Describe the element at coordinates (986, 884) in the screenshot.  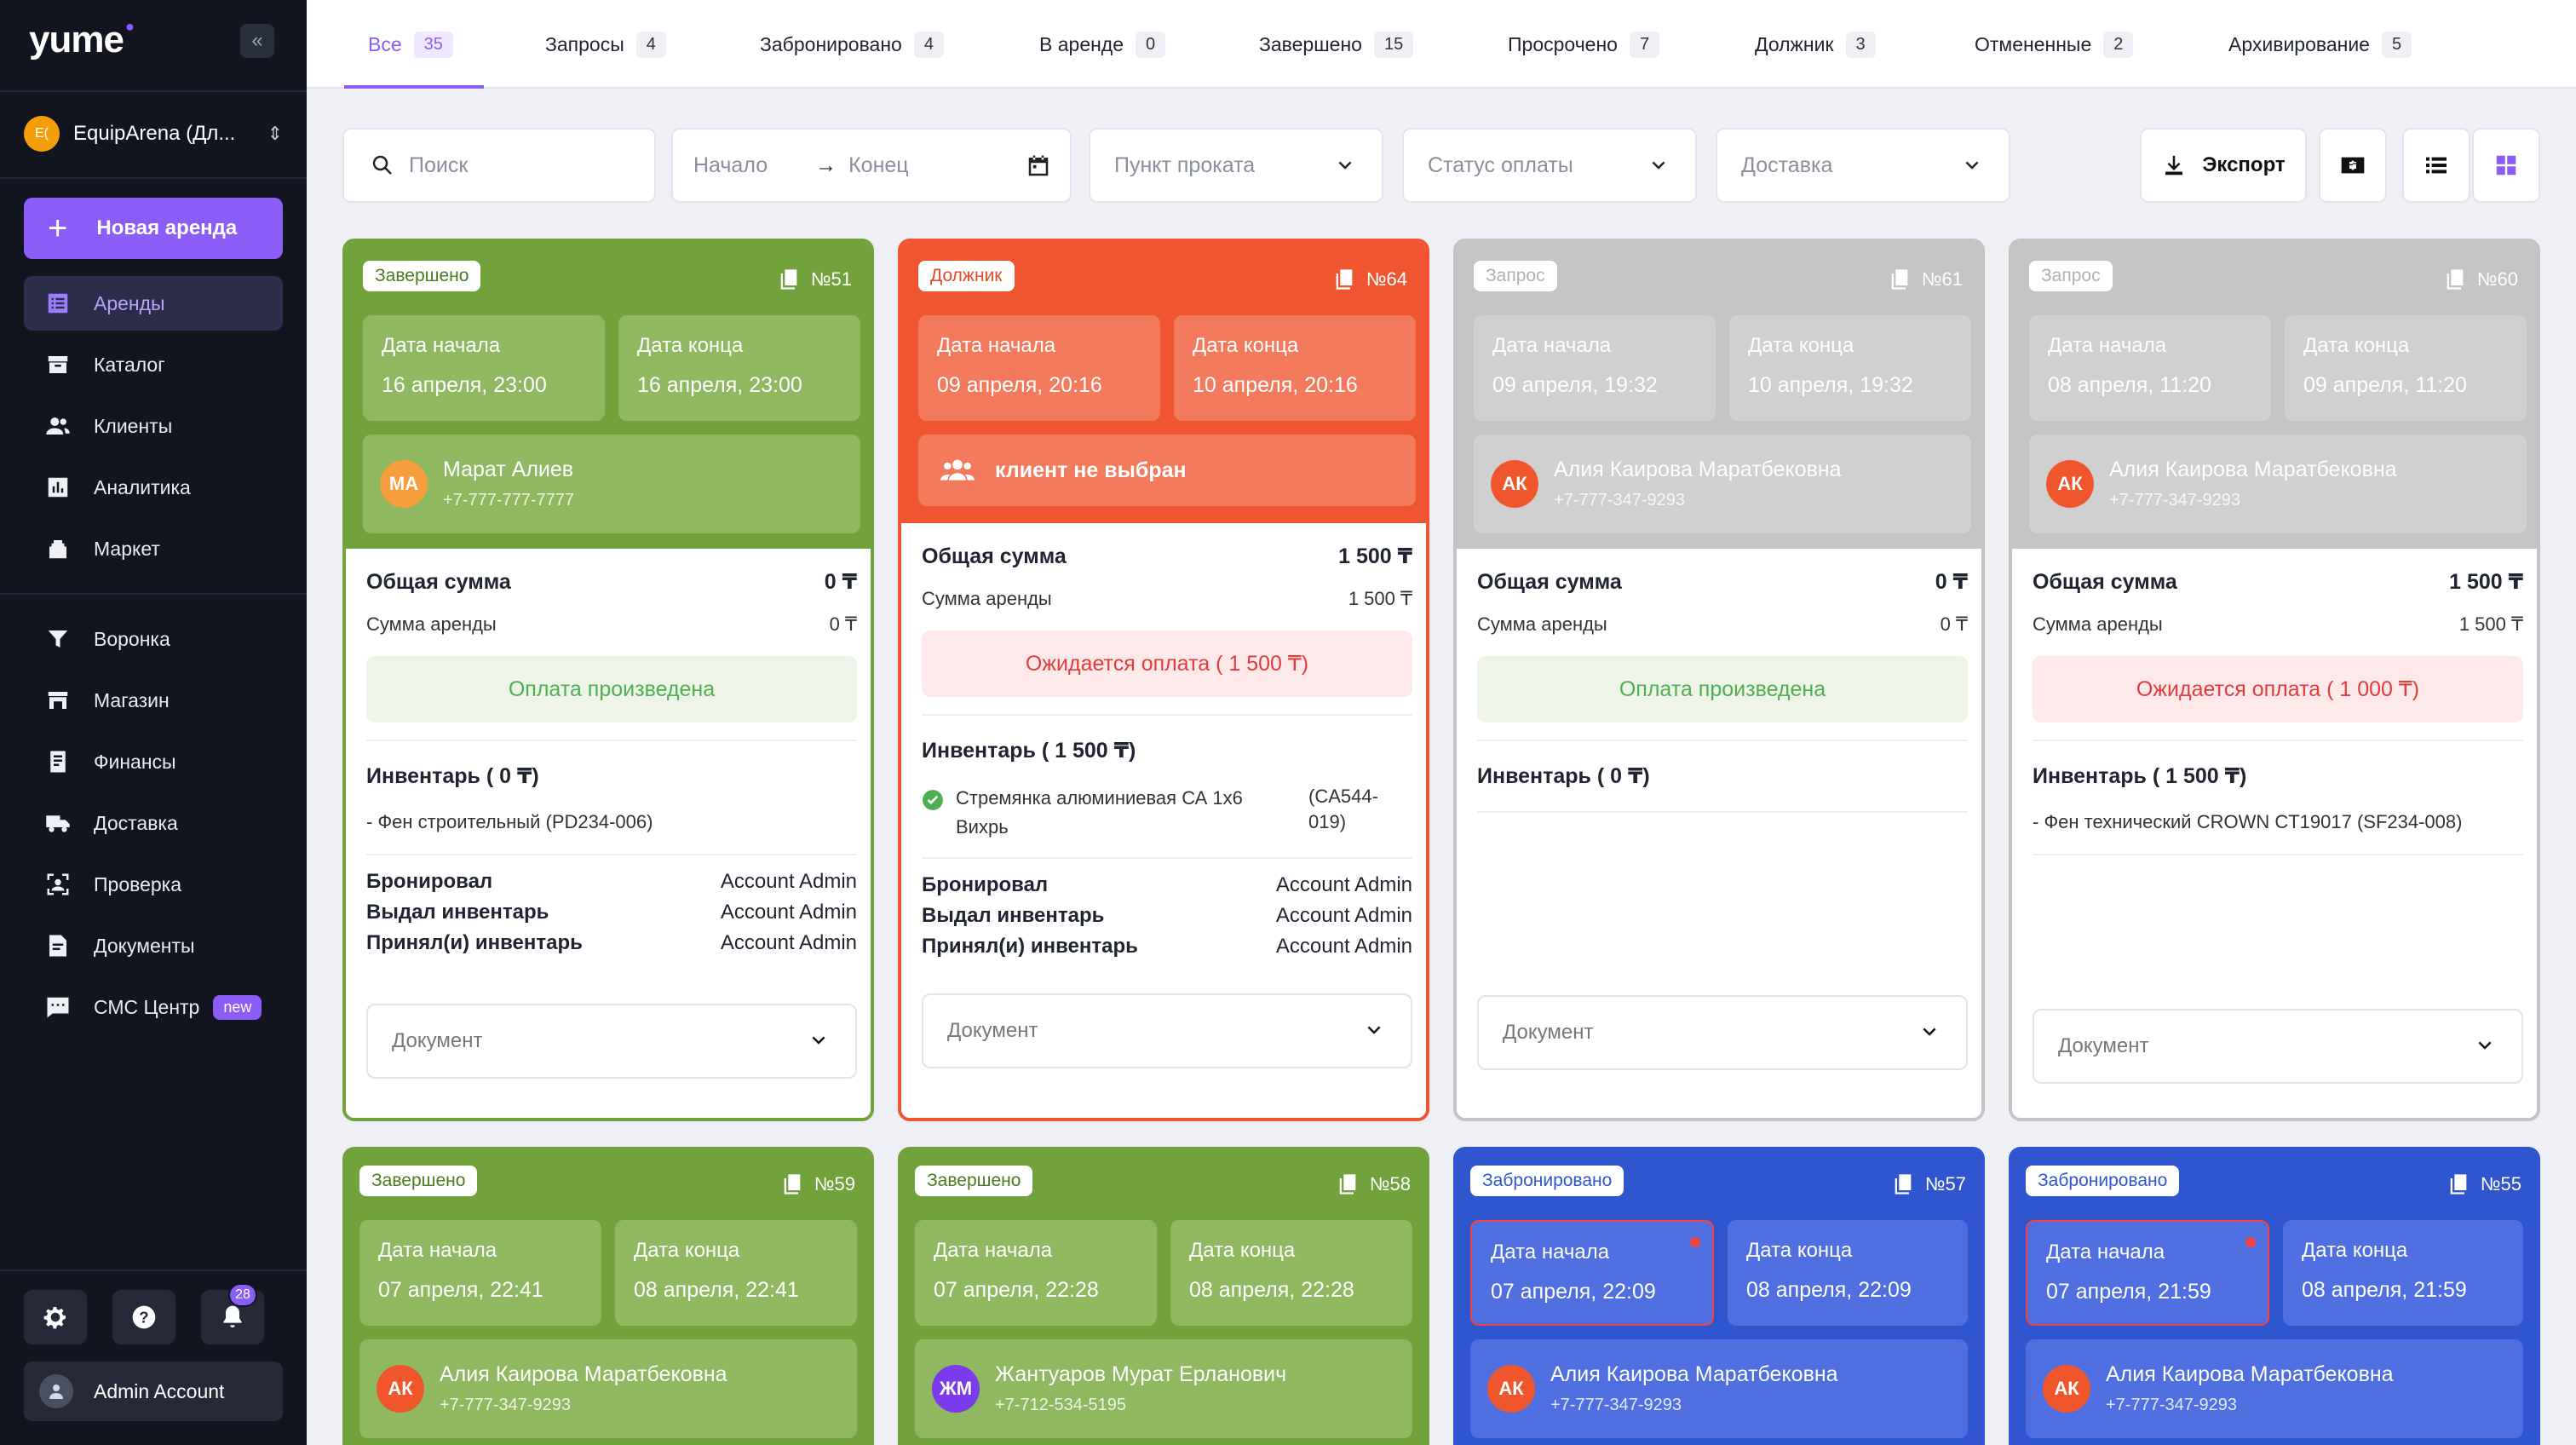
I see `booked-label: Бронировал` at that location.